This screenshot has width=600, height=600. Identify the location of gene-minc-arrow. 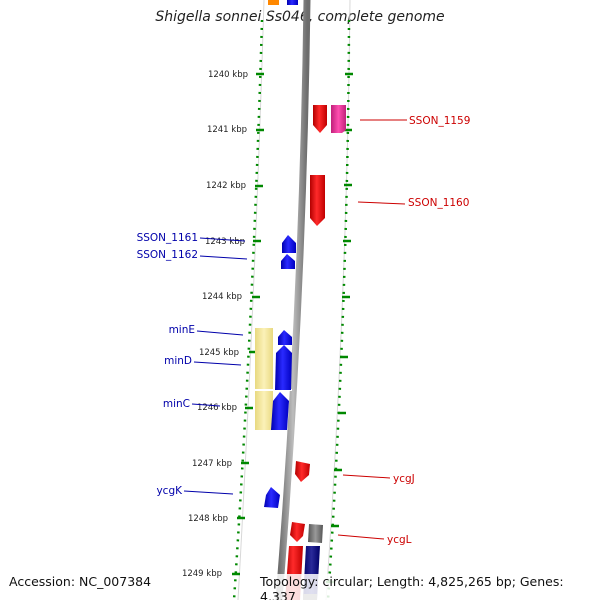
(280, 411).